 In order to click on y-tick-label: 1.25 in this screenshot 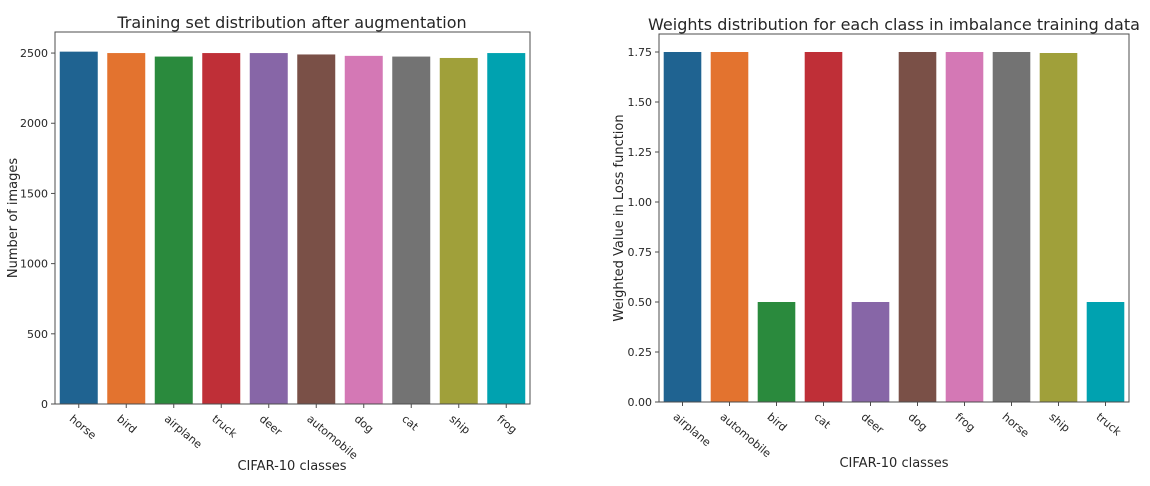, I will do `click(640, 152)`.